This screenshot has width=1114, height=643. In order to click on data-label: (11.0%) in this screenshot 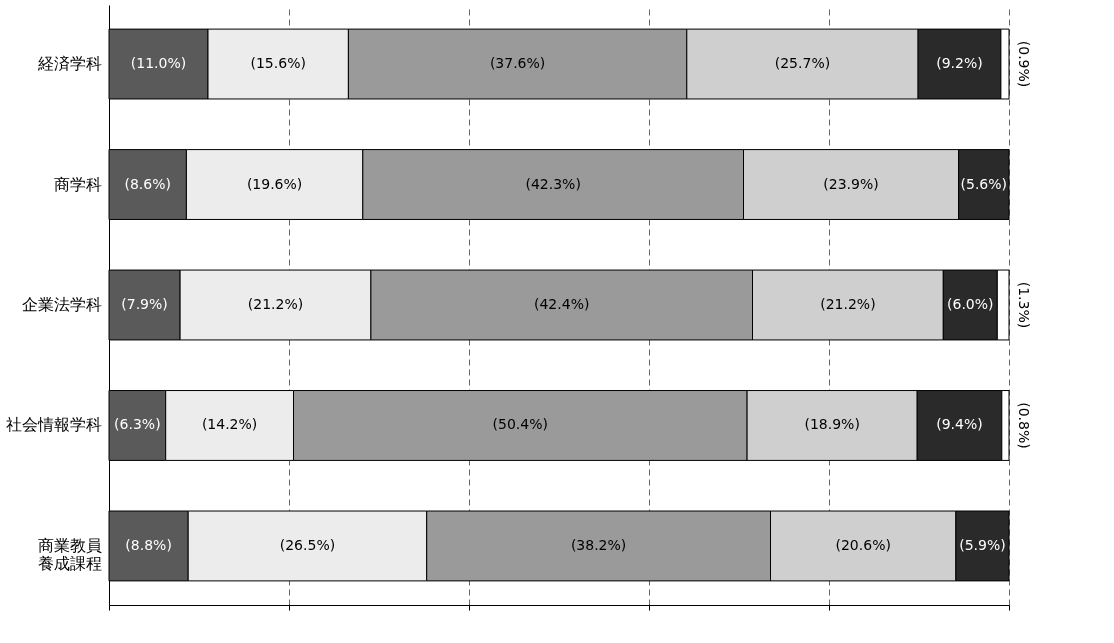, I will do `click(158, 63)`.